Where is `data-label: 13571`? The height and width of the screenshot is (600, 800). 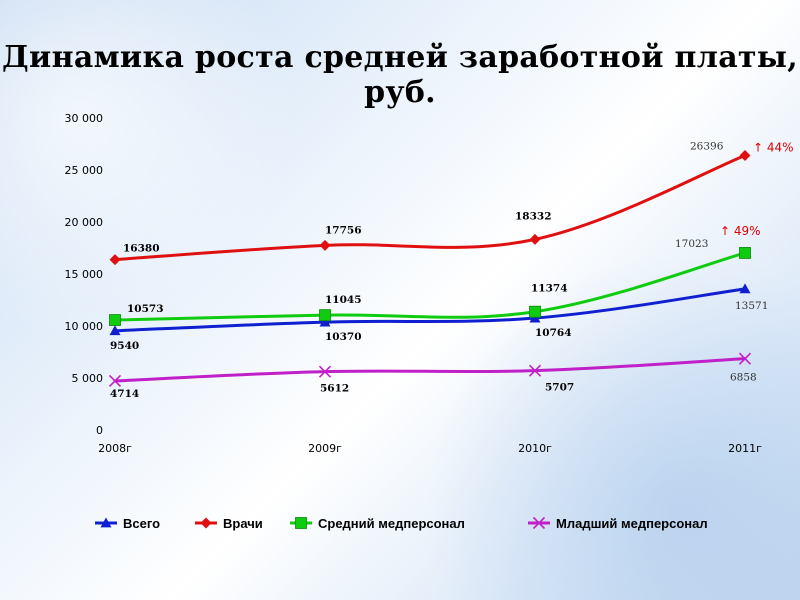
data-label: 13571 is located at coordinates (751, 306).